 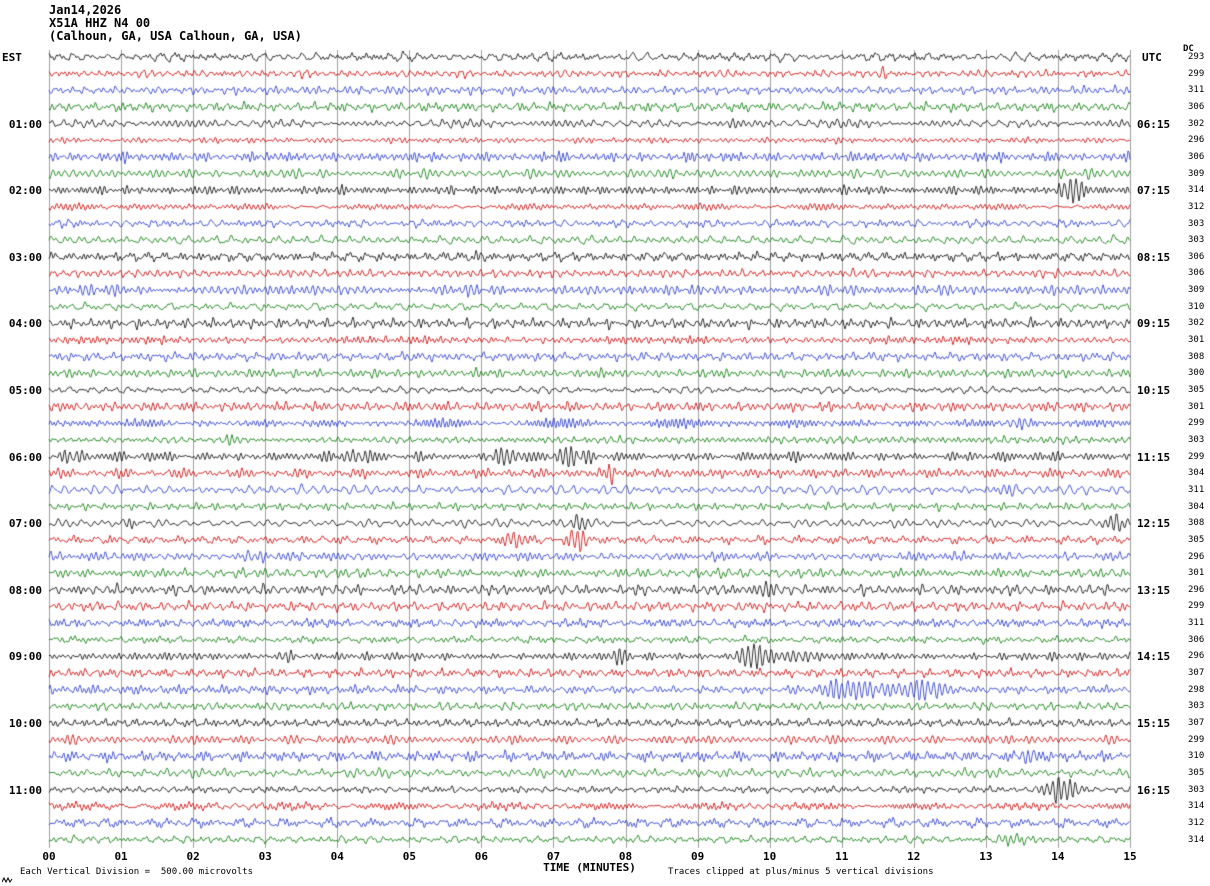 What do you see at coordinates (1188, 49) in the screenshot?
I see `dc-axis-header: DC` at bounding box center [1188, 49].